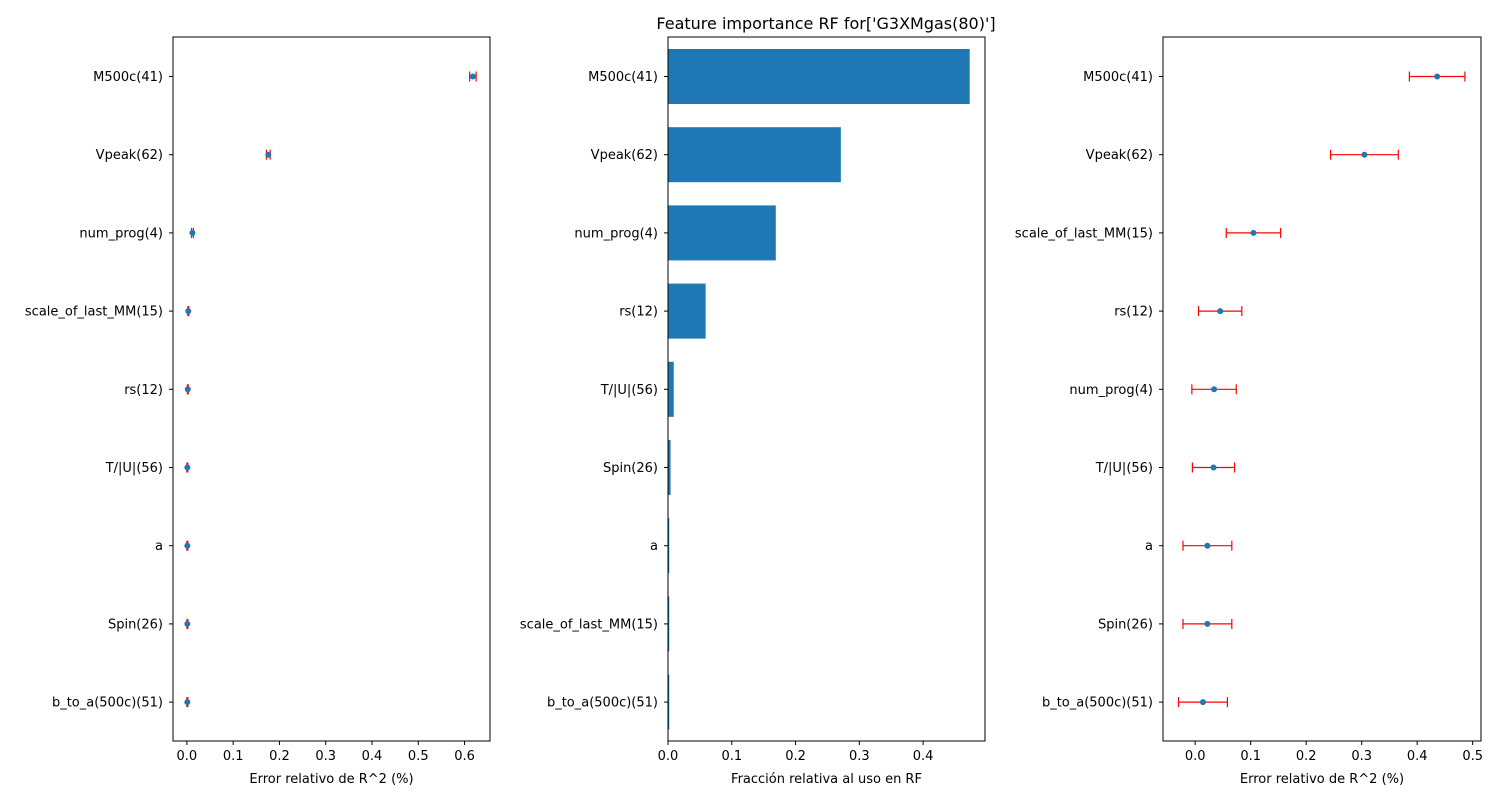 The image size is (1500, 800). I want to click on ytick-label-2: scale_of_last_MM(15), so click(1084, 233).